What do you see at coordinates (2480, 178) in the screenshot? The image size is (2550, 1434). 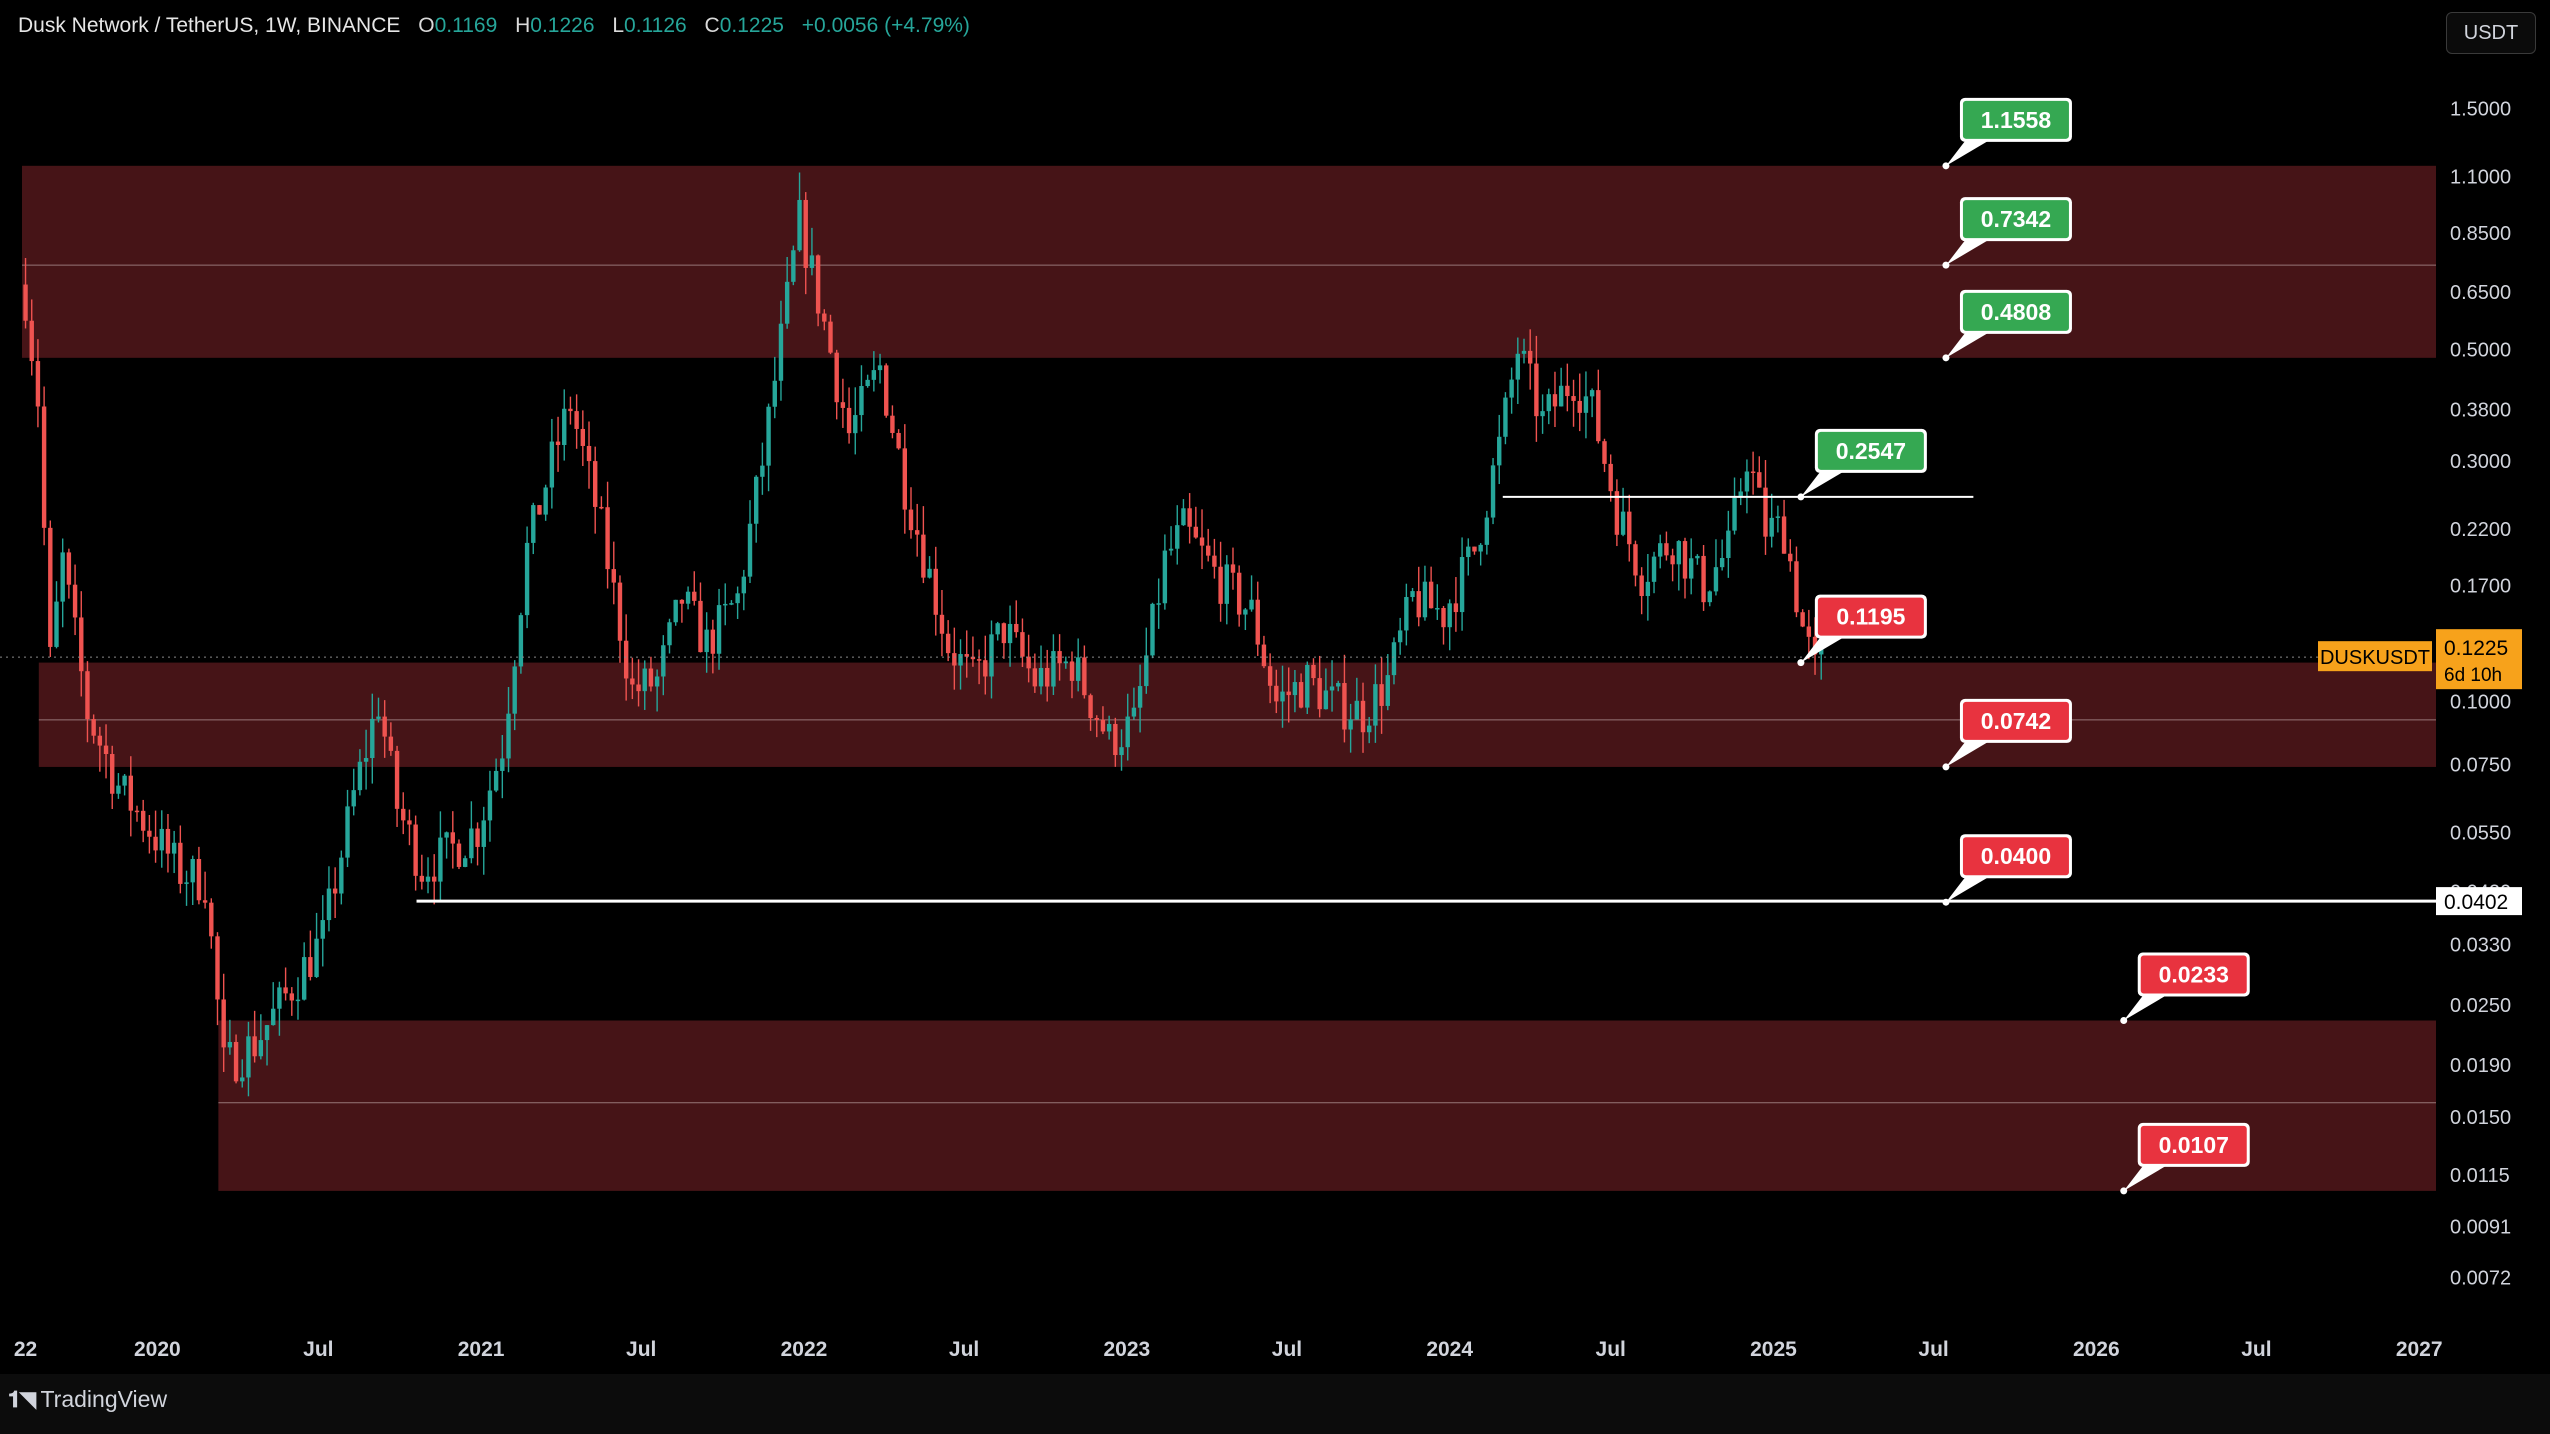 I see `price-tick-label: 1.1000` at bounding box center [2480, 178].